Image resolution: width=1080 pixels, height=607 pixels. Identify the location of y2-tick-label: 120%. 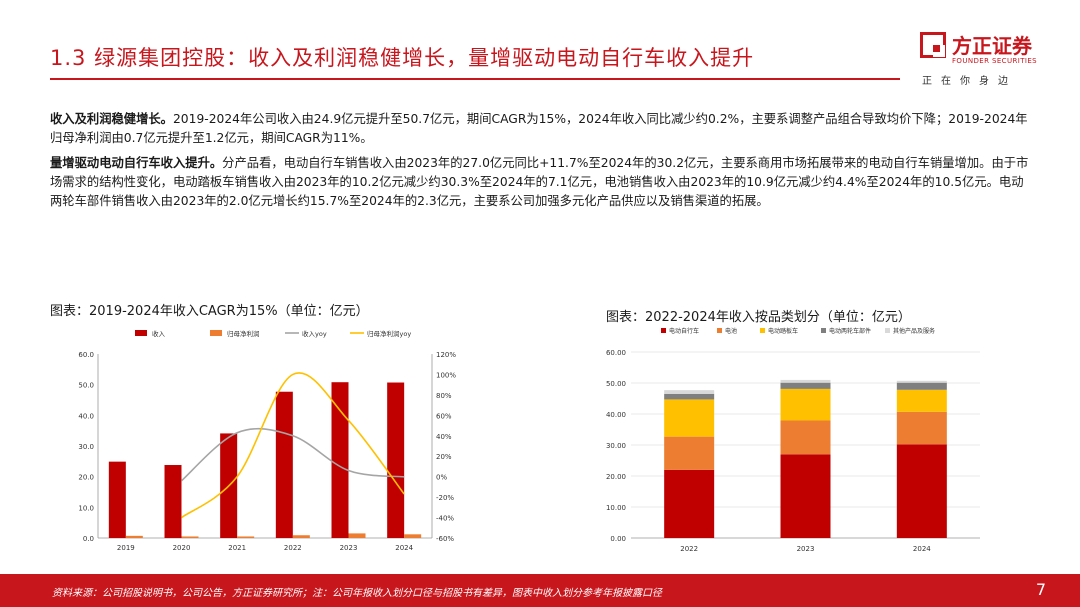
(446, 355).